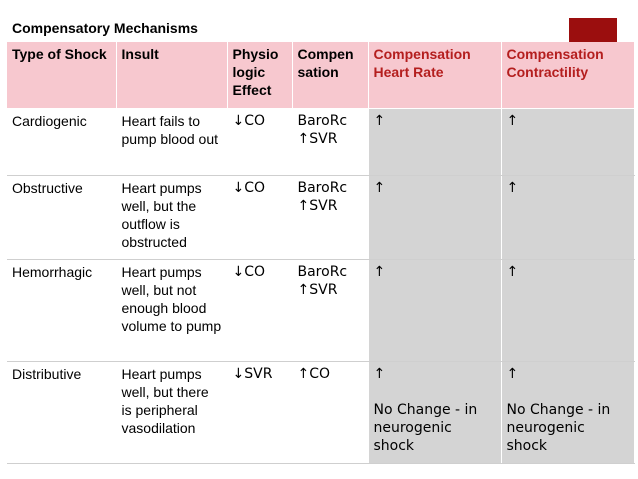 The image size is (638, 479). Describe the element at coordinates (172, 75) in the screenshot. I see `header-insult: Insult` at that location.